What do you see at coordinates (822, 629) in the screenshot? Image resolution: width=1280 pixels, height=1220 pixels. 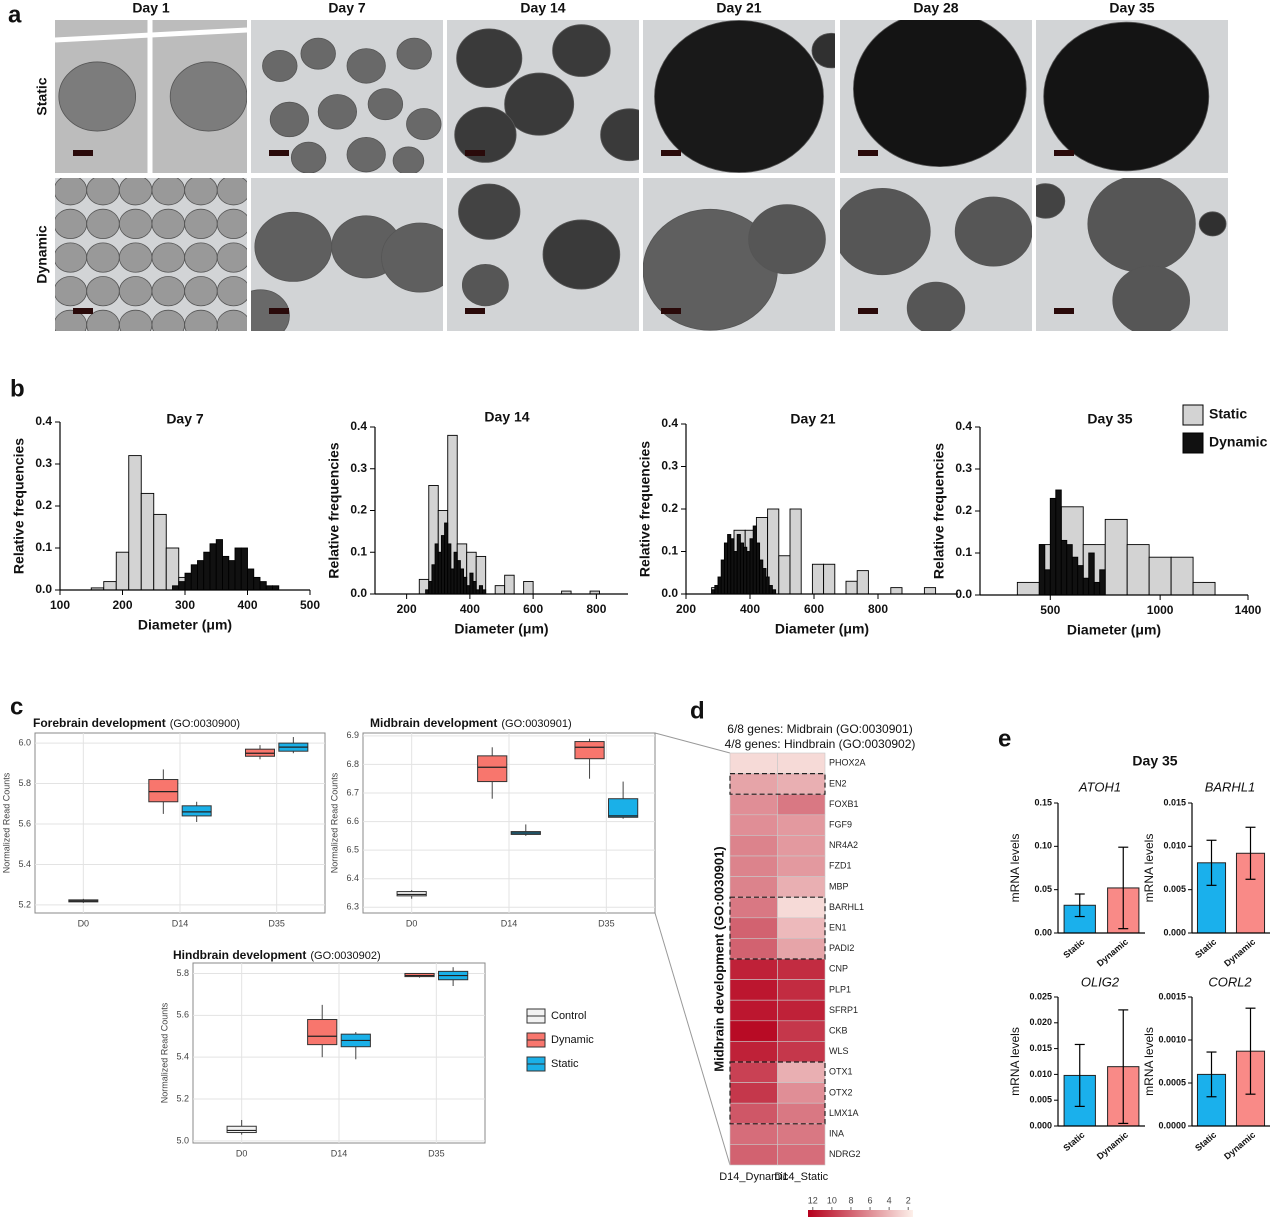 I see `x-axis-label: Diameter (μm)` at bounding box center [822, 629].